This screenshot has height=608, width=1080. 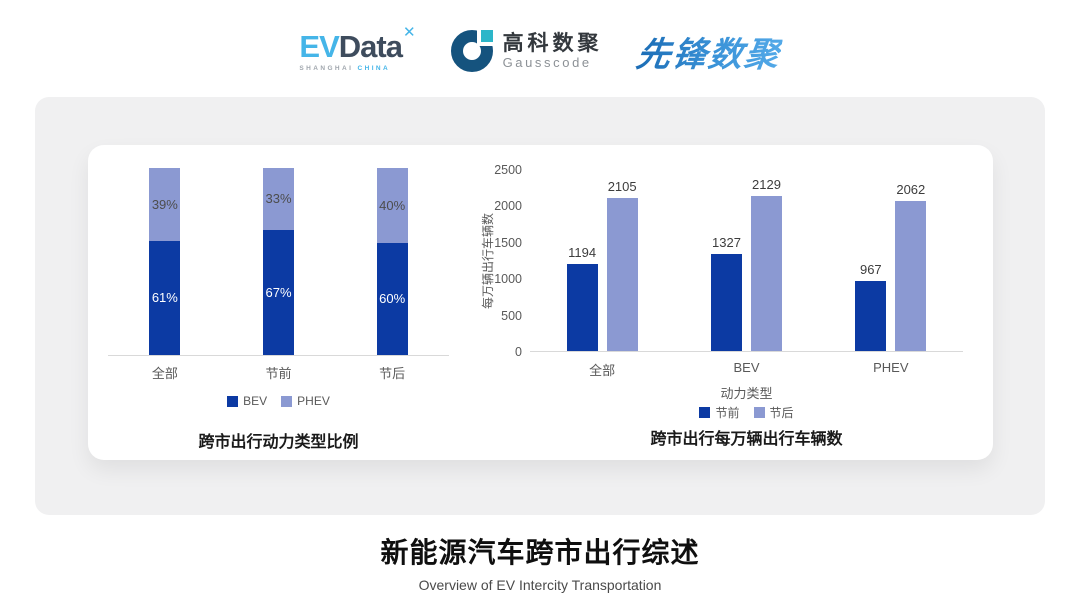 What do you see at coordinates (746, 393) in the screenshot?
I see `right-chart-x-axis-label: 动力类型` at bounding box center [746, 393].